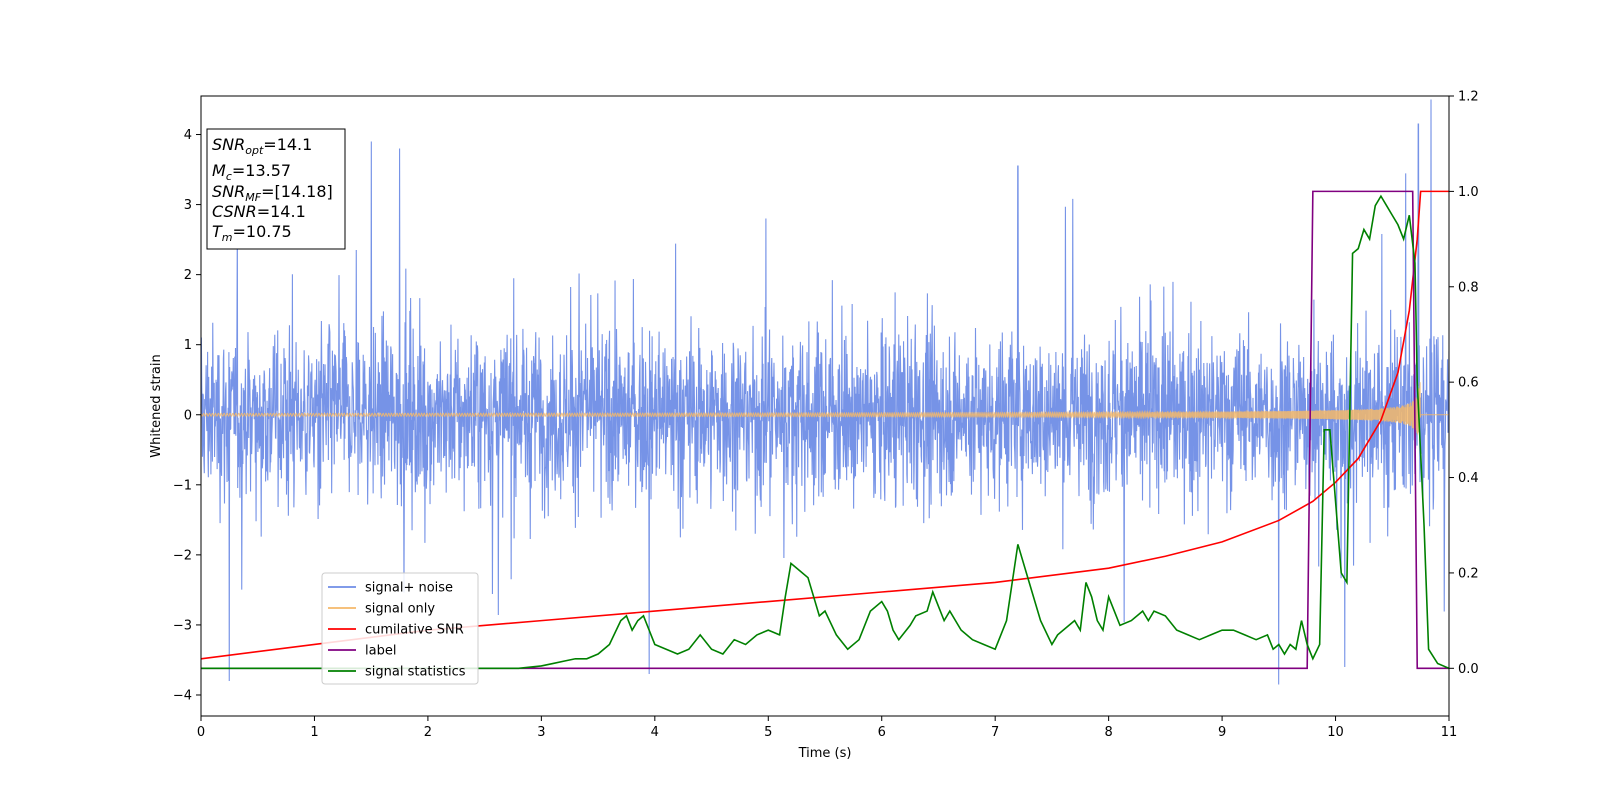 The width and height of the screenshot is (1600, 800). Describe the element at coordinates (188, 205) in the screenshot. I see `y-tick-label: 3` at that location.